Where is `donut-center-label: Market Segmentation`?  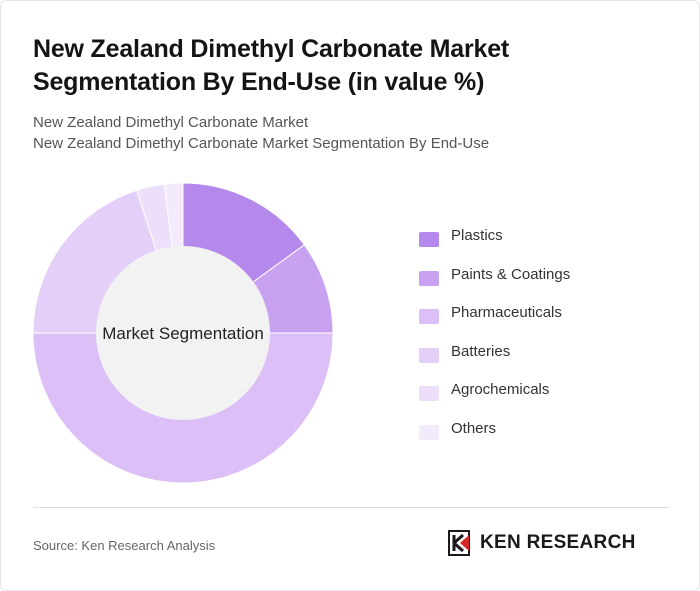 donut-center-label: Market Segmentation is located at coordinates (183, 333).